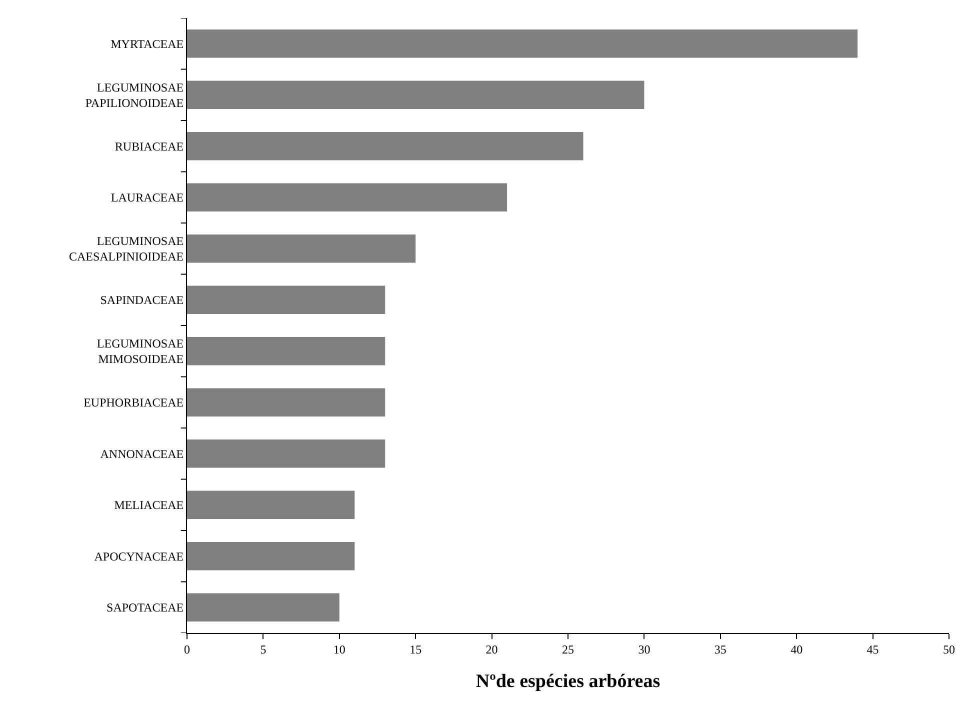  Describe the element at coordinates (134, 95) in the screenshot. I see `y-tick-label: LEGUMINOSAE PAPILIONOIDEAE` at that location.